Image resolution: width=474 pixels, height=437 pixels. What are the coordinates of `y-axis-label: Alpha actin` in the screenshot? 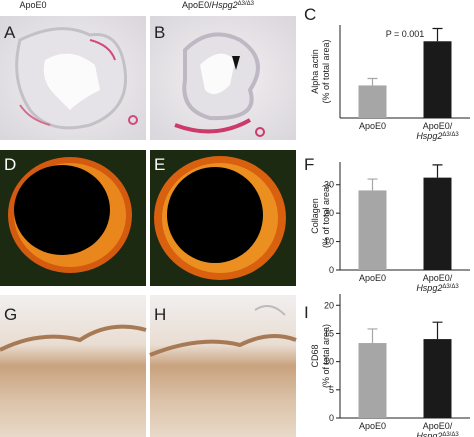 It's located at (315, 71).